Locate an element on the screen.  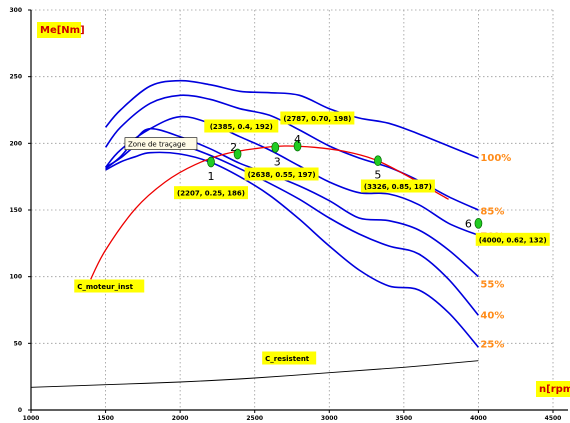
point-label-group: (4000, 0.62, 132) is located at coordinates (512, 239).